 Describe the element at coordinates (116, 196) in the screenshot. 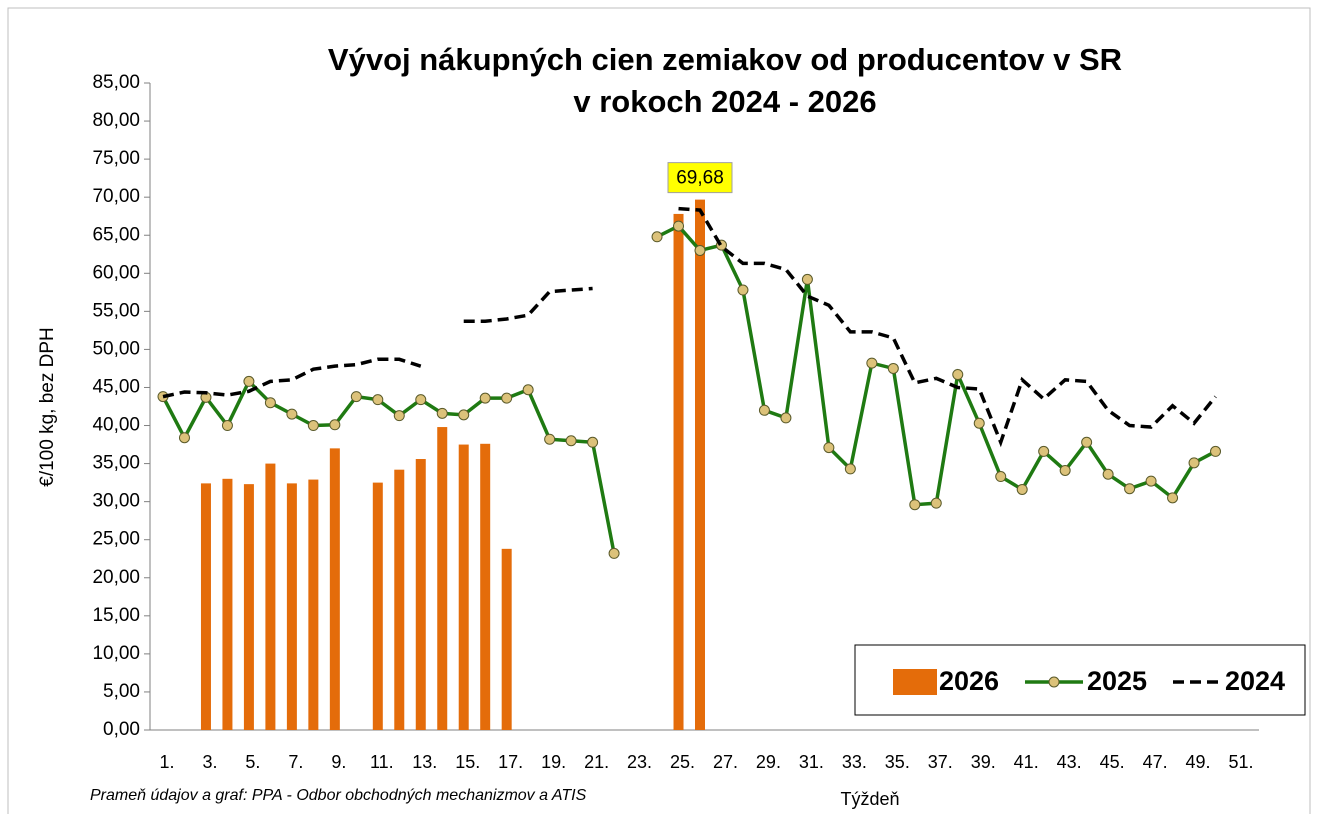

I see `y-tick-label: 70,00` at that location.